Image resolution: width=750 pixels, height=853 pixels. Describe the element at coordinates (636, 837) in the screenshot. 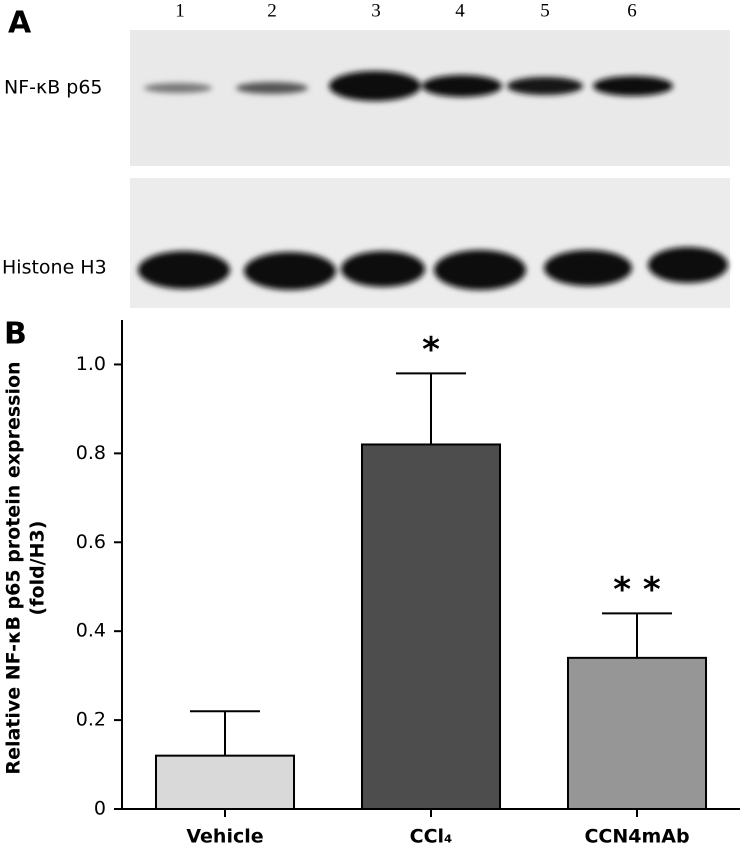

I see `x-tick-label: CCN4mAb` at that location.